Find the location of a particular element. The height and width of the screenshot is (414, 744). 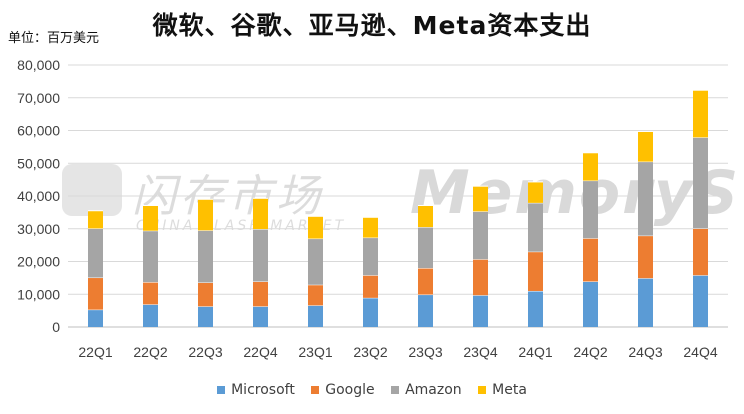

legend-item-amazon: Amazon is located at coordinates (426, 390).